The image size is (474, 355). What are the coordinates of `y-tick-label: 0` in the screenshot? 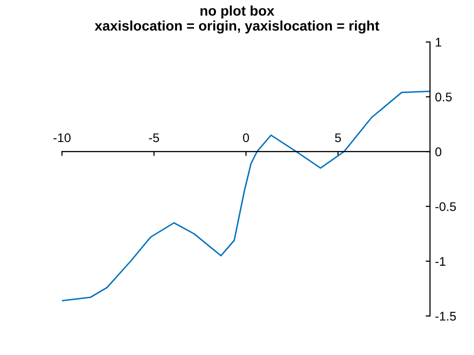 It's located at (438, 151).